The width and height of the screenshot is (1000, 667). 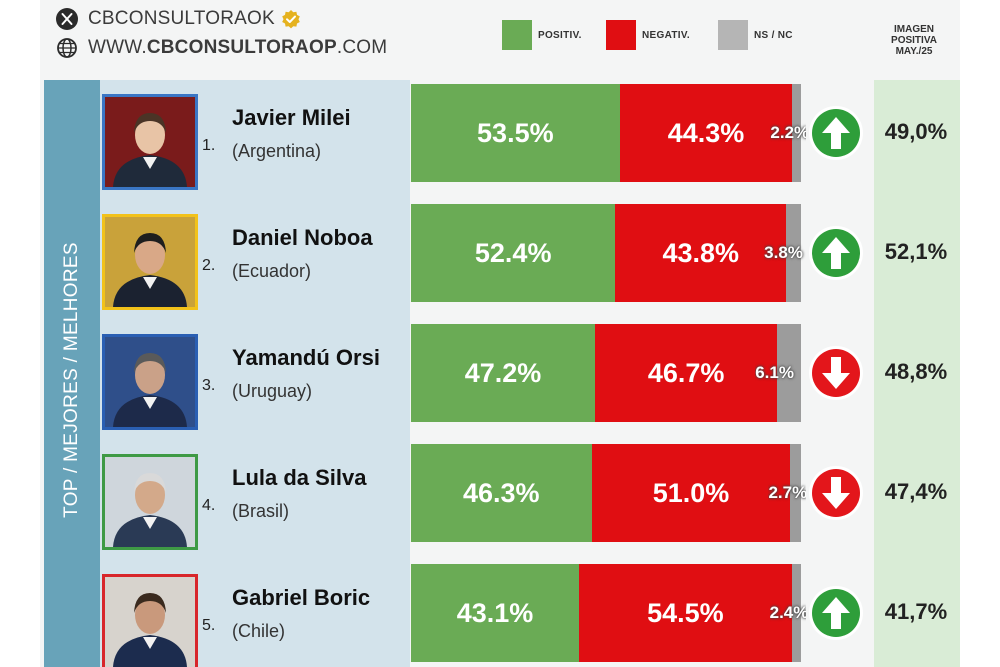 I want to click on bar-positive: 43.1%, so click(x=495, y=613).